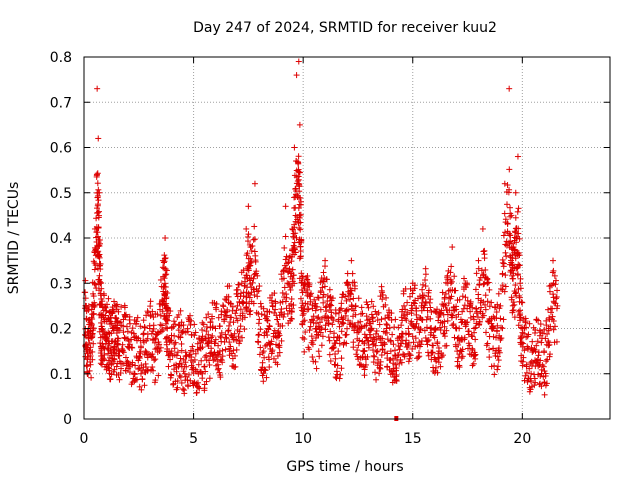  Describe the element at coordinates (522, 439) in the screenshot. I see `x-tick-label: 20` at that location.